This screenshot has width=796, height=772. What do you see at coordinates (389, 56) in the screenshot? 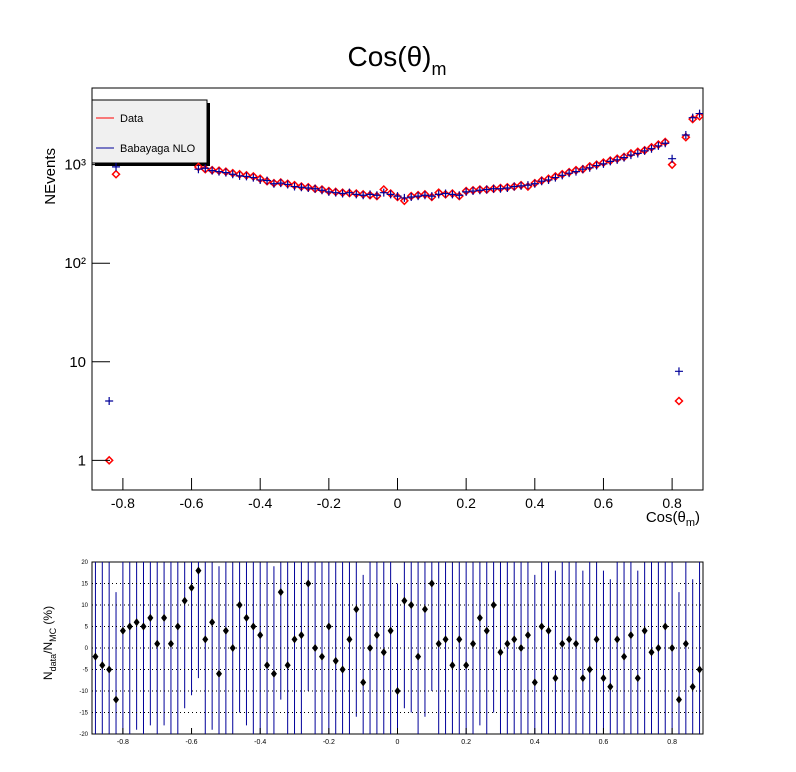
I see `title-main: Cos(θ)` at bounding box center [389, 56].